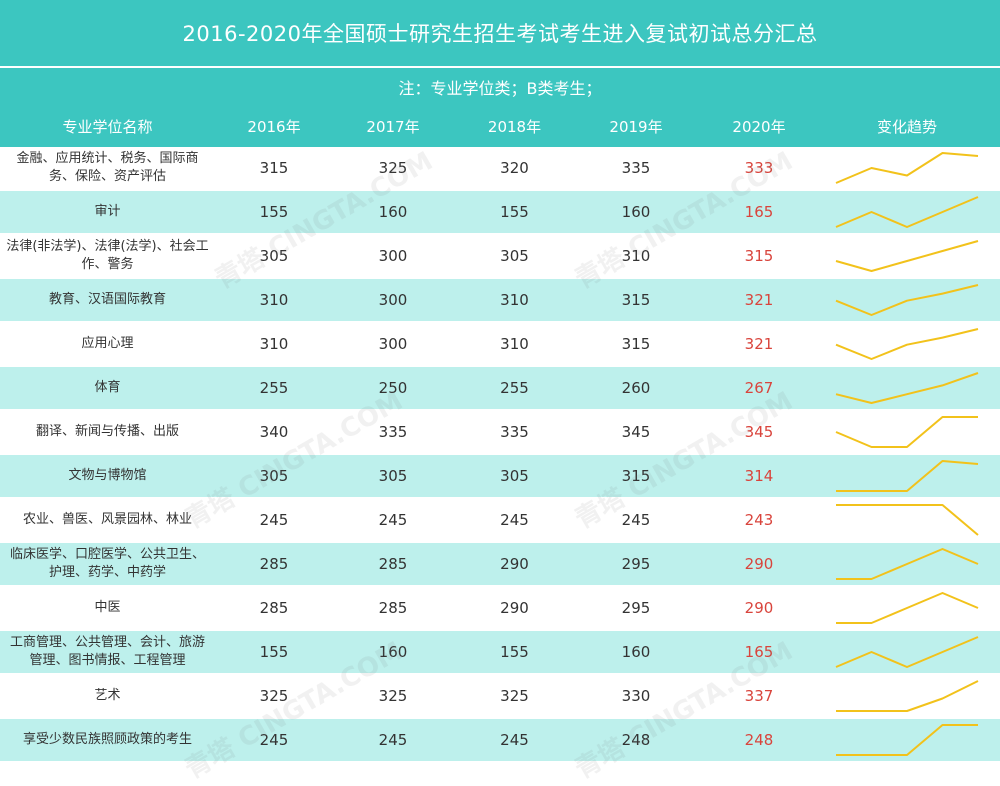  I want to click on row-name: 临床医学、口腔医学、公共卫生、护理、药学、中药学, so click(107, 563).